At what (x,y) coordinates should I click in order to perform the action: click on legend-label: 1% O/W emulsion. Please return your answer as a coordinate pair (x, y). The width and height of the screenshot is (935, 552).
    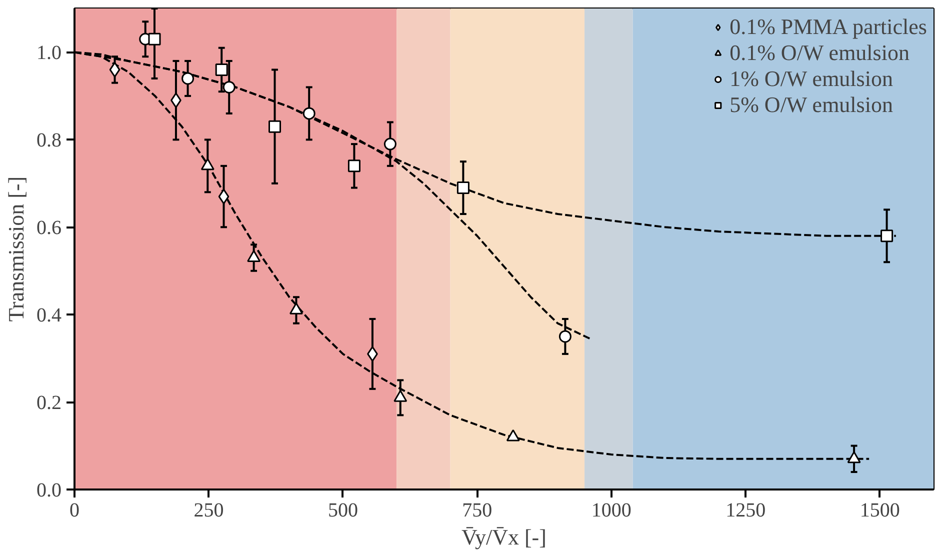
    Looking at the image, I should click on (811, 79).